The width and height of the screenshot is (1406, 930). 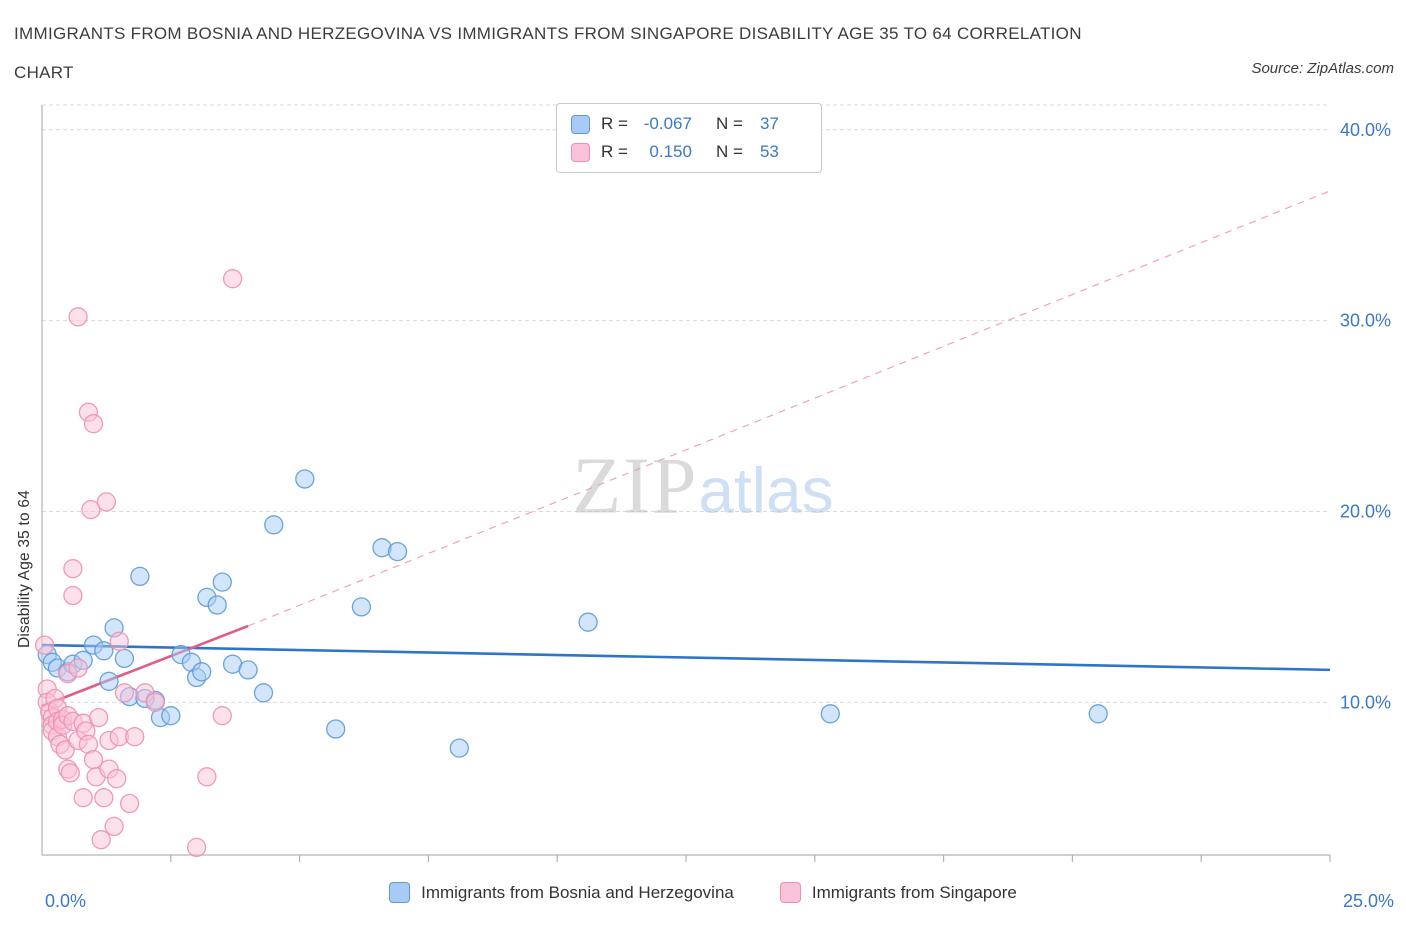 I want to click on singapore-legend-label: Immigrants from Singapore, so click(x=914, y=892).